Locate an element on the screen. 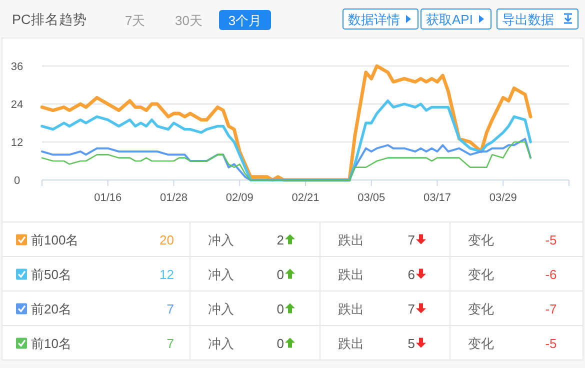 This screenshot has width=585, height=368. chart-title: PC排名趋势 is located at coordinates (49, 19).